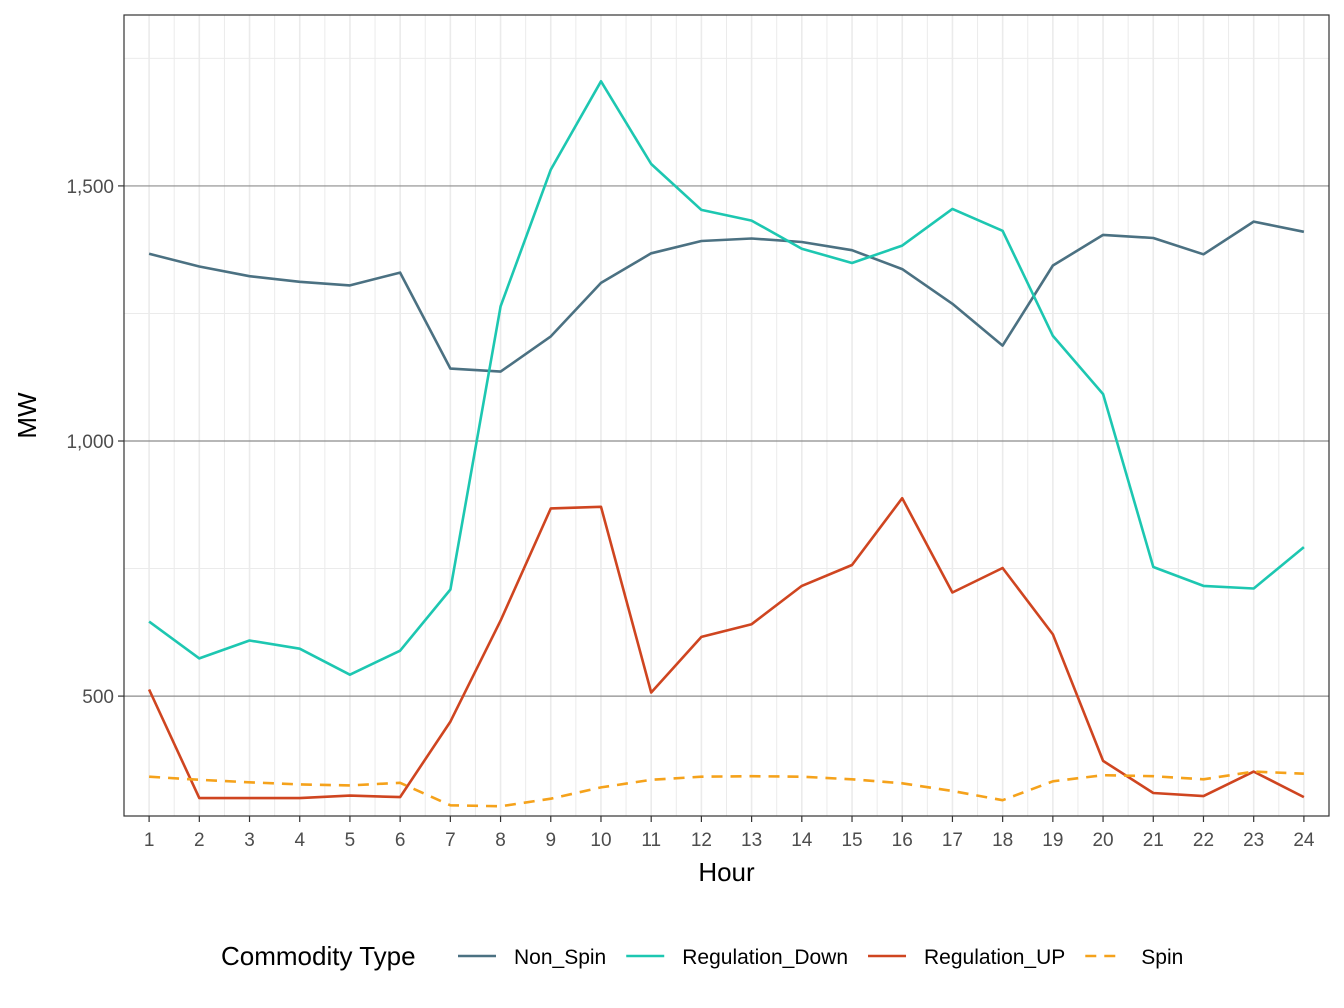  What do you see at coordinates (902, 840) in the screenshot?
I see `x-tick-label: 16` at bounding box center [902, 840].